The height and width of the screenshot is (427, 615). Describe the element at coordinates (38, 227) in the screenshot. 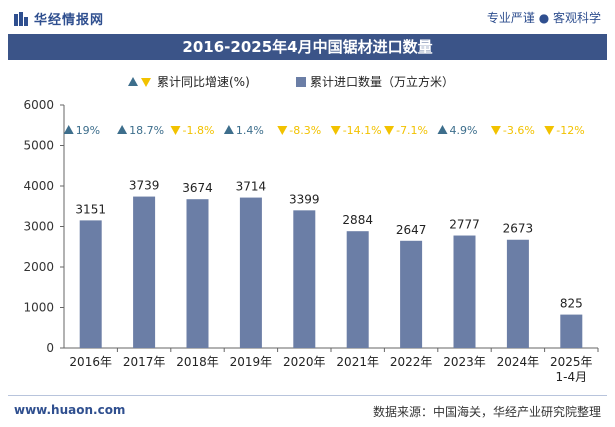

I see `y-tick-label: 3000` at that location.